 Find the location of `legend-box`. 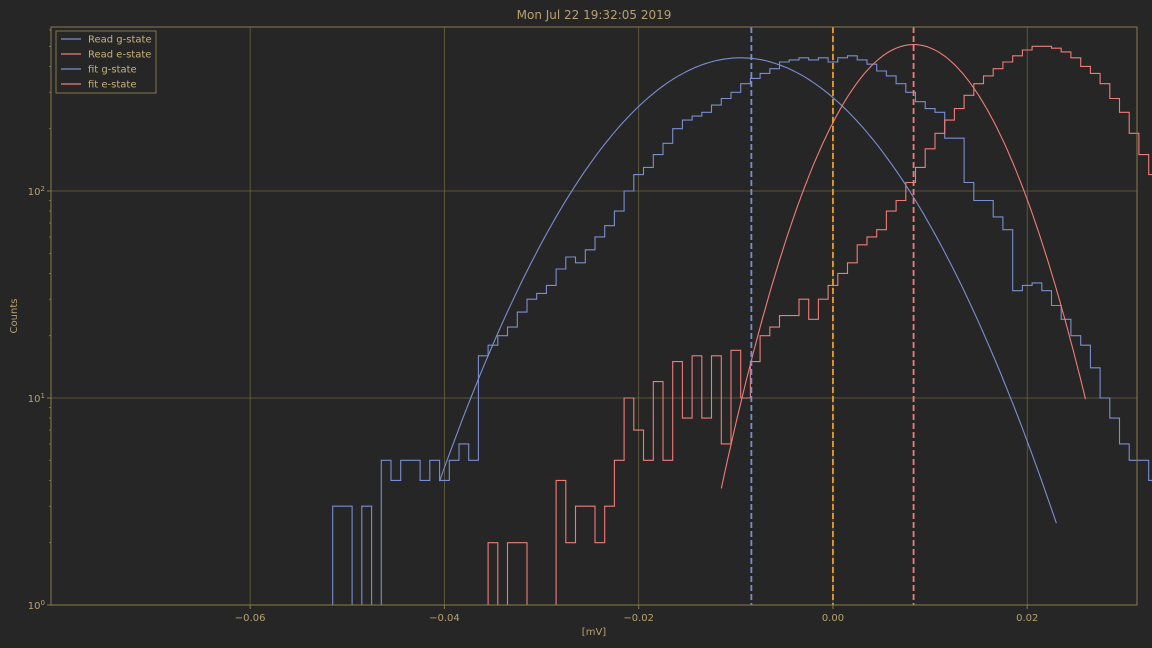

legend-box is located at coordinates (106, 62).